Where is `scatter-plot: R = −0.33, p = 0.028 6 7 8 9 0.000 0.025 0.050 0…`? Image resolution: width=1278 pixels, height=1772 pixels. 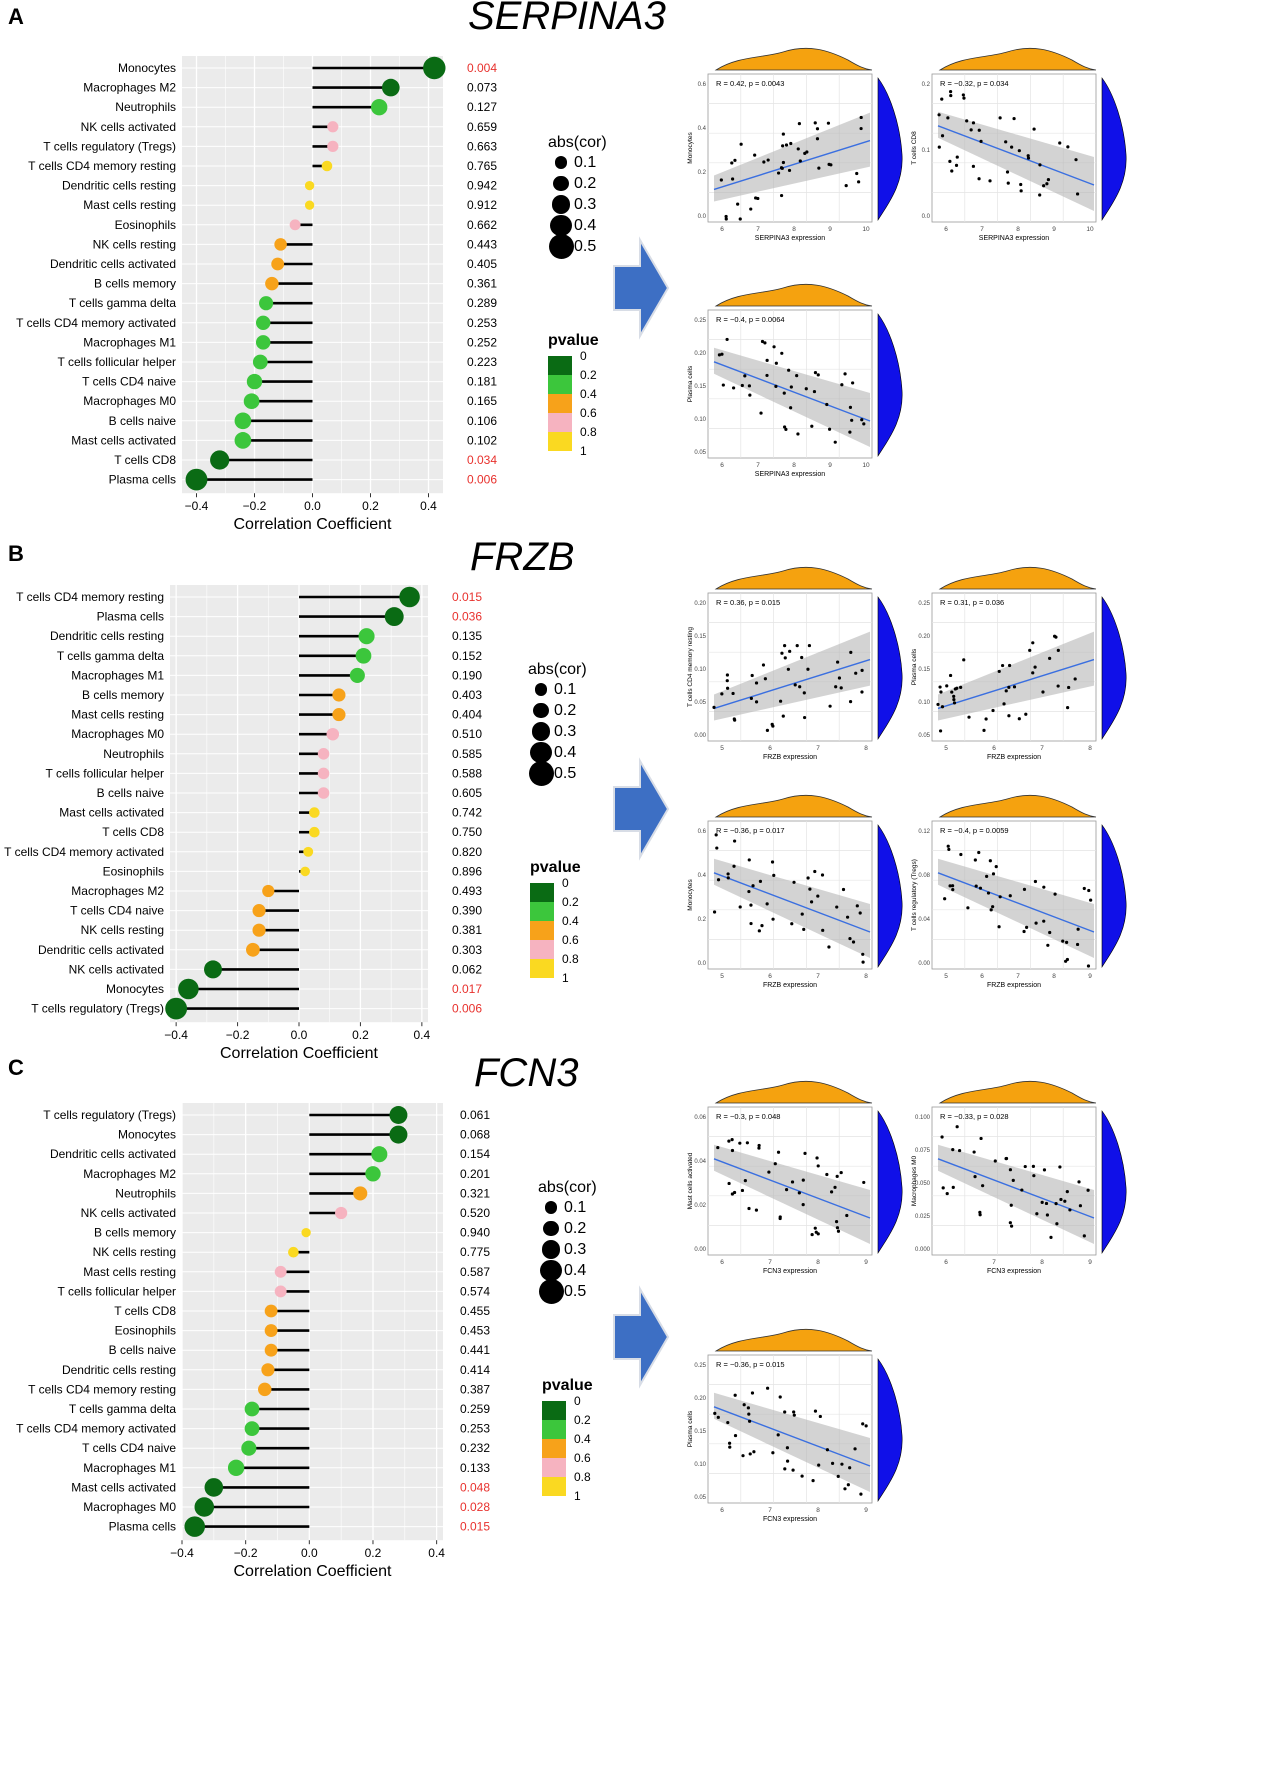
scatter-plot: R = −0.33, p = 0.028 6 7 8 9 0.000 0.025 0.050 0… is located at coordinates (1019, 1177).